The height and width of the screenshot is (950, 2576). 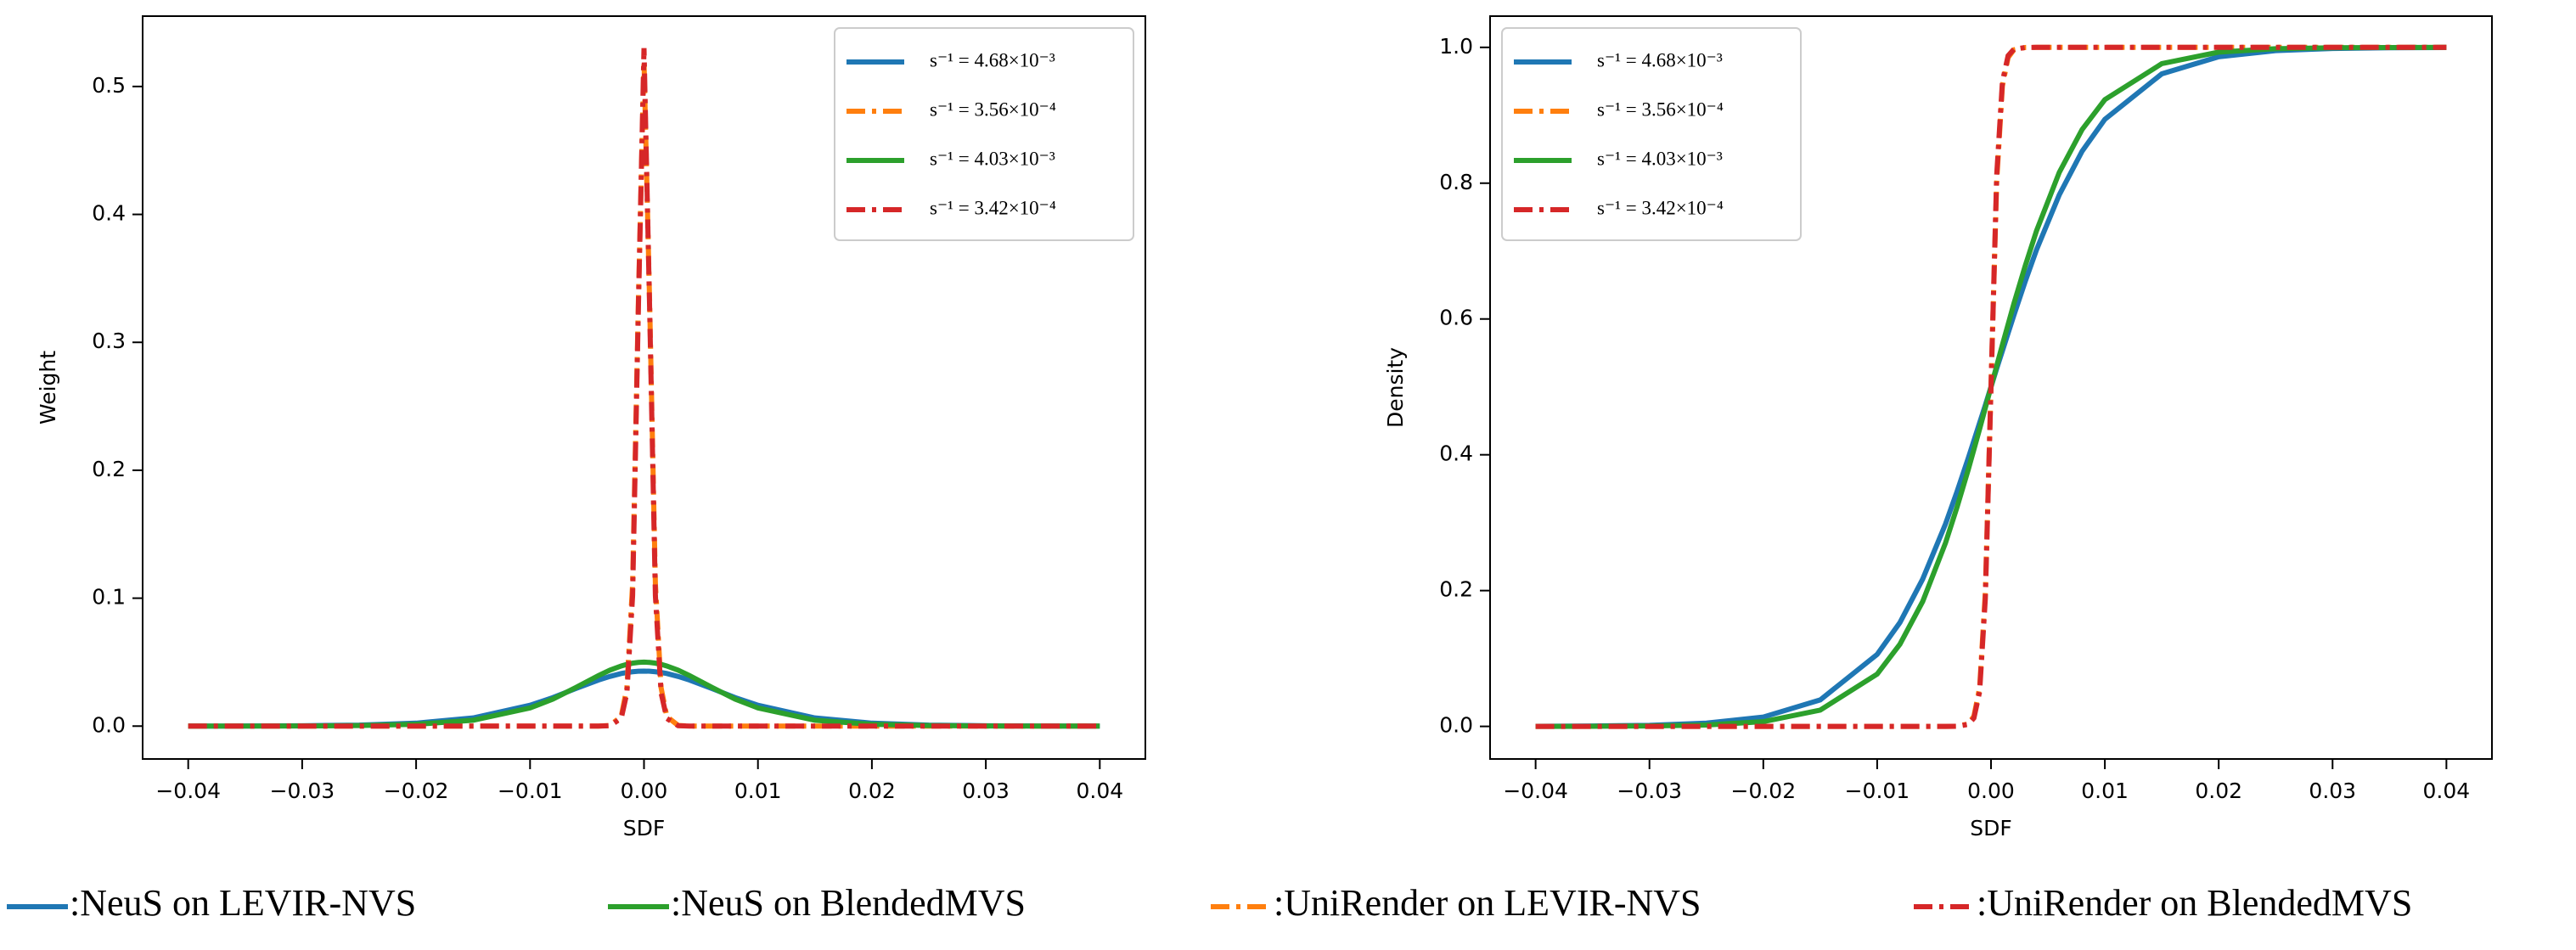 What do you see at coordinates (1456, 182) in the screenshot?
I see `y-tick-label: 0.8` at bounding box center [1456, 182].